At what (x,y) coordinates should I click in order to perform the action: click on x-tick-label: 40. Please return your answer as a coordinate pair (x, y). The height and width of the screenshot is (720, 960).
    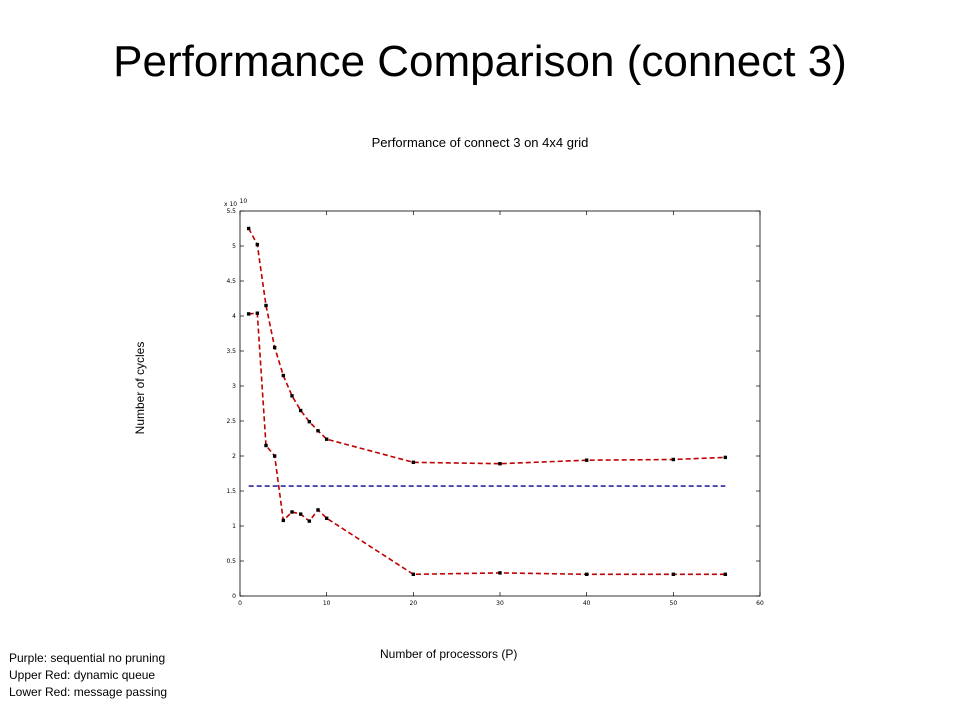
    Looking at the image, I should click on (587, 603).